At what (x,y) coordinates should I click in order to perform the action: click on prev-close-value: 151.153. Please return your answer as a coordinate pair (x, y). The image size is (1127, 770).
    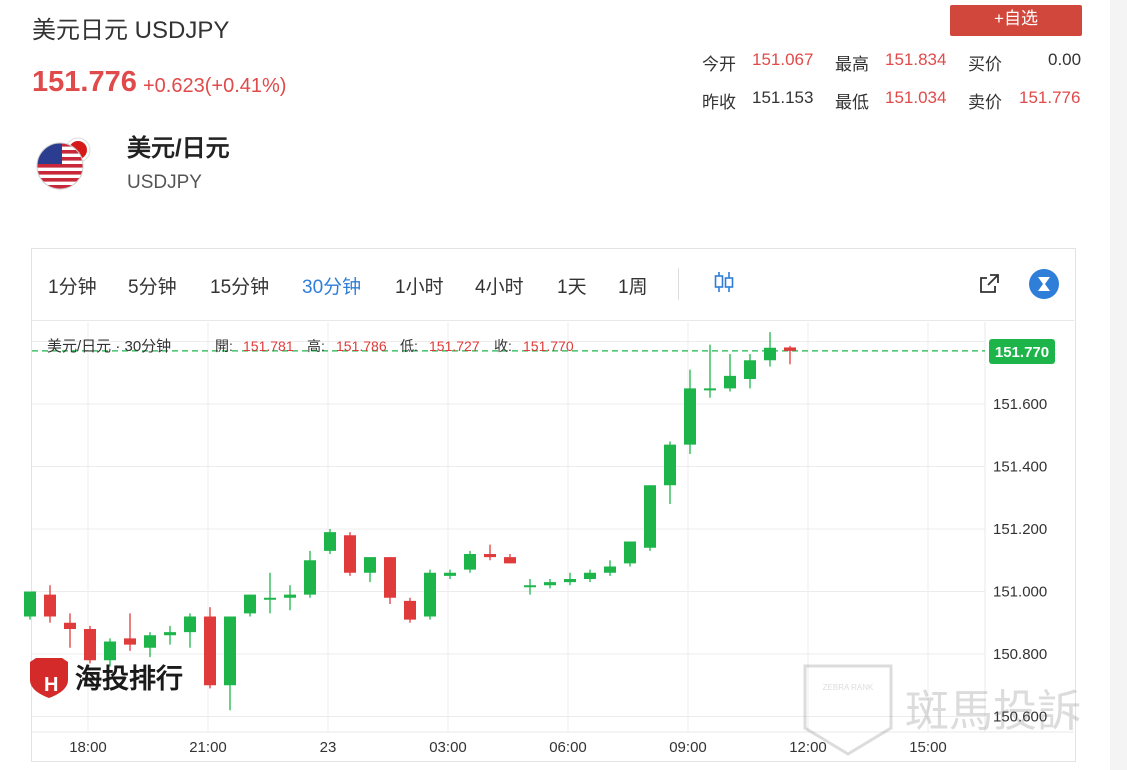
    Looking at the image, I should click on (783, 97).